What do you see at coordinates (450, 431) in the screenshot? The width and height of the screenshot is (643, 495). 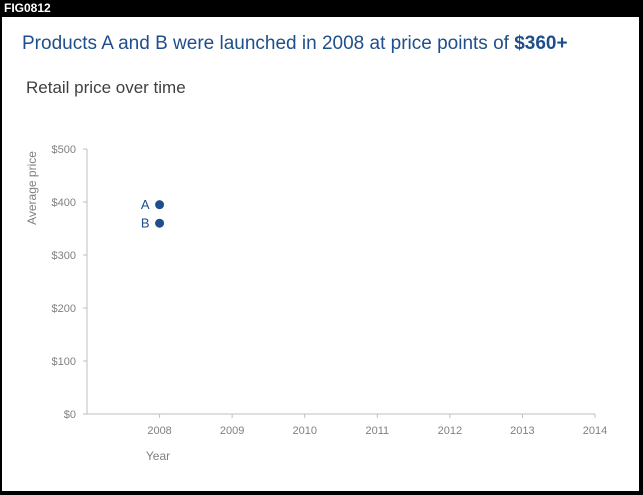 I see `x-tick-label: 2012` at bounding box center [450, 431].